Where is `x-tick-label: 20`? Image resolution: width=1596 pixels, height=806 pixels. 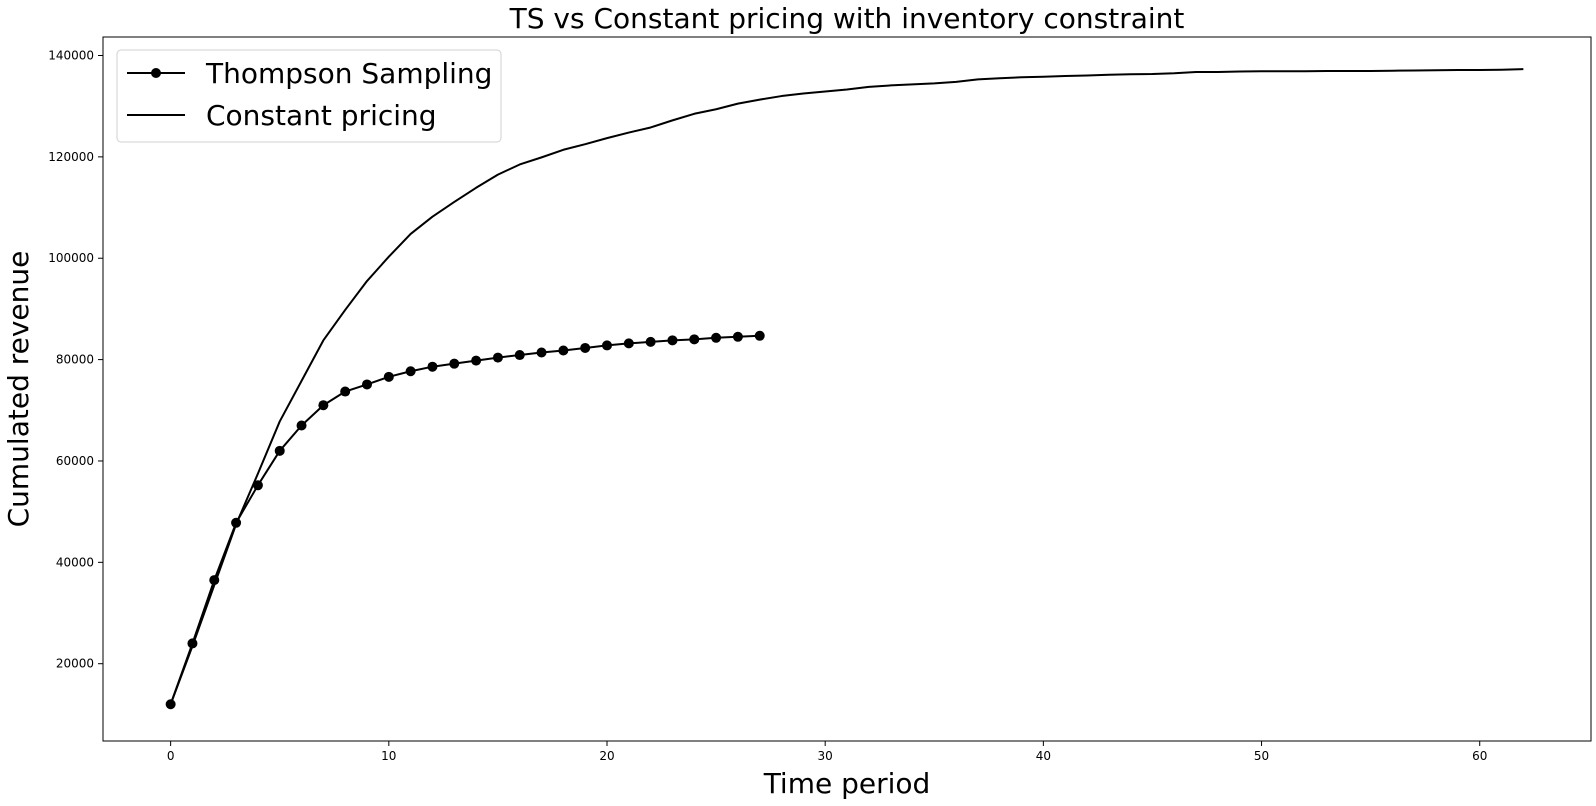
x-tick-label: 20 is located at coordinates (606, 756).